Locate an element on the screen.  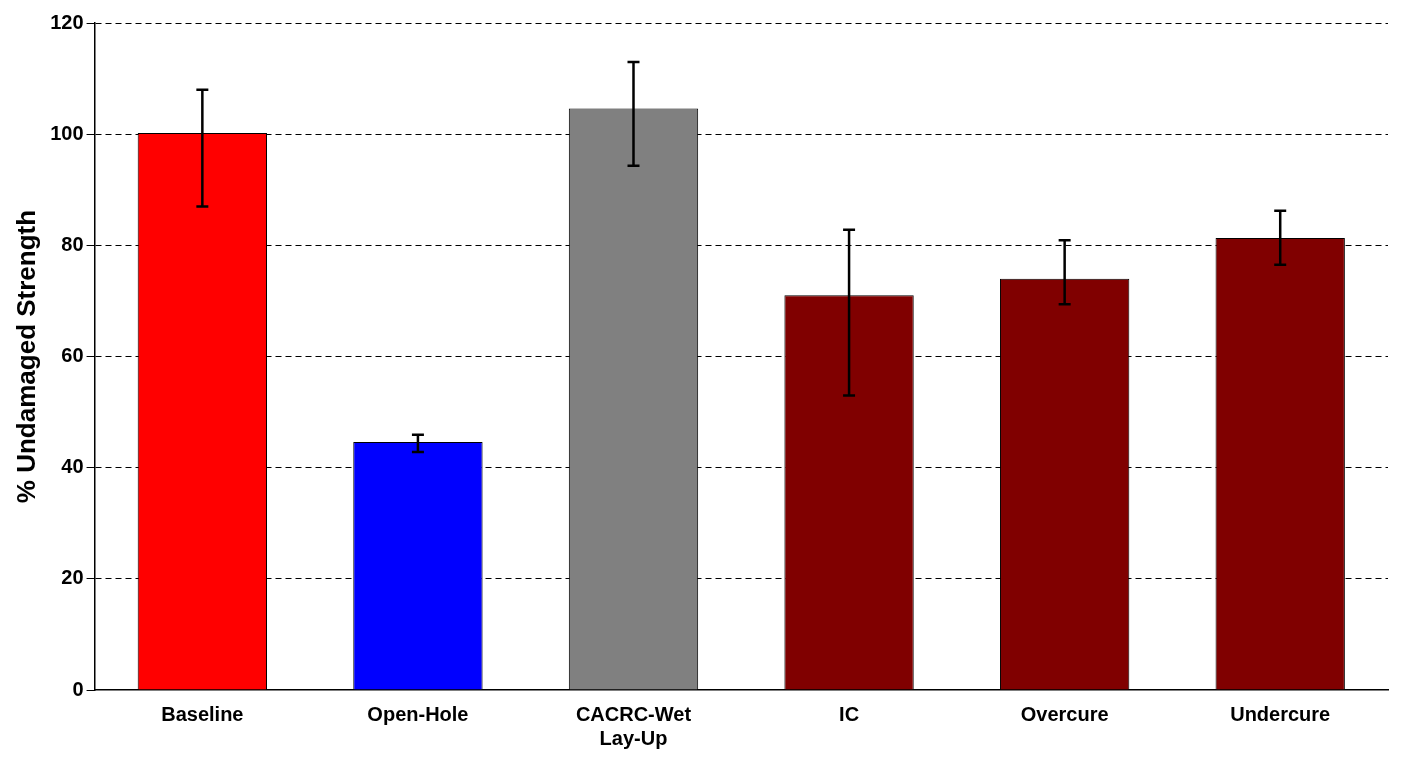
y-tick-label: 0 is located at coordinates (78, 688).